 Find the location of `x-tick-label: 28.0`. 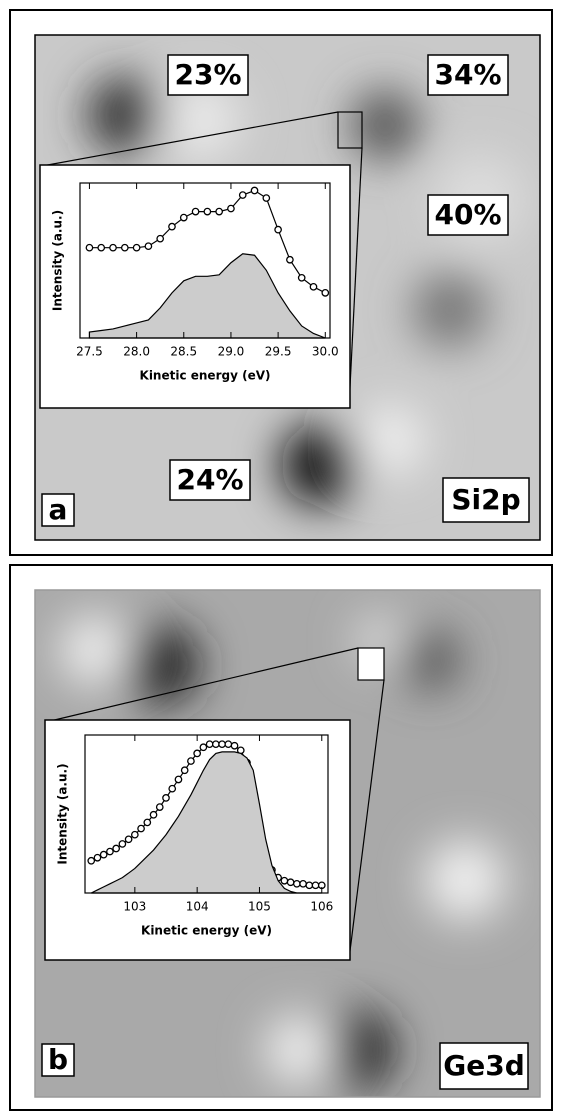

x-tick-label: 28.0 is located at coordinates (136, 352).